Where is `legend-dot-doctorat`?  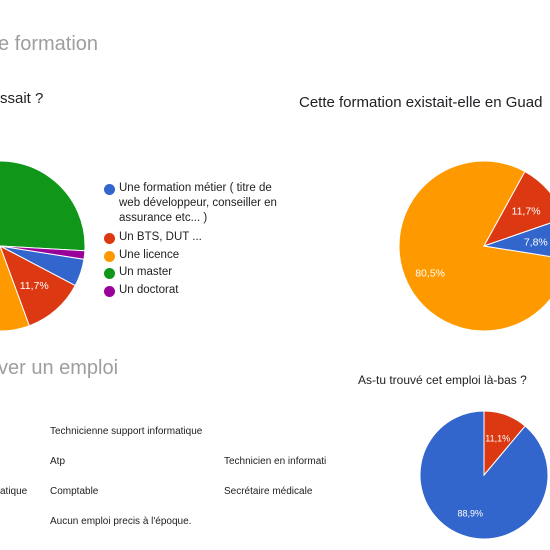 legend-dot-doctorat is located at coordinates (109, 291).